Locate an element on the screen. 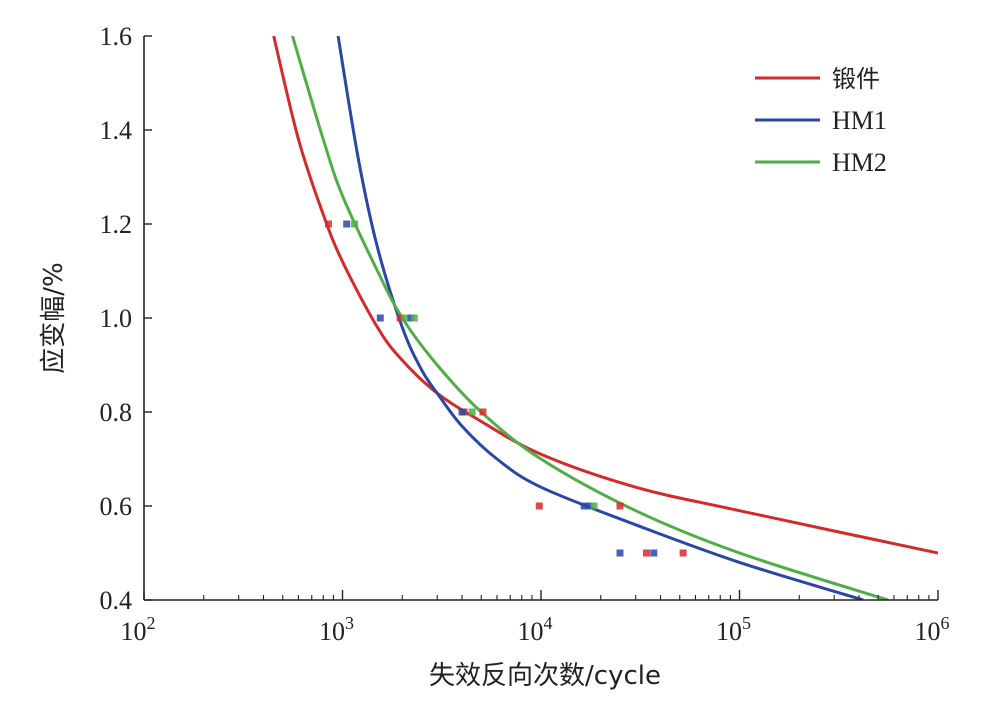 The width and height of the screenshot is (999, 704). y-tick-label: 0.6 is located at coordinates (116, 506).